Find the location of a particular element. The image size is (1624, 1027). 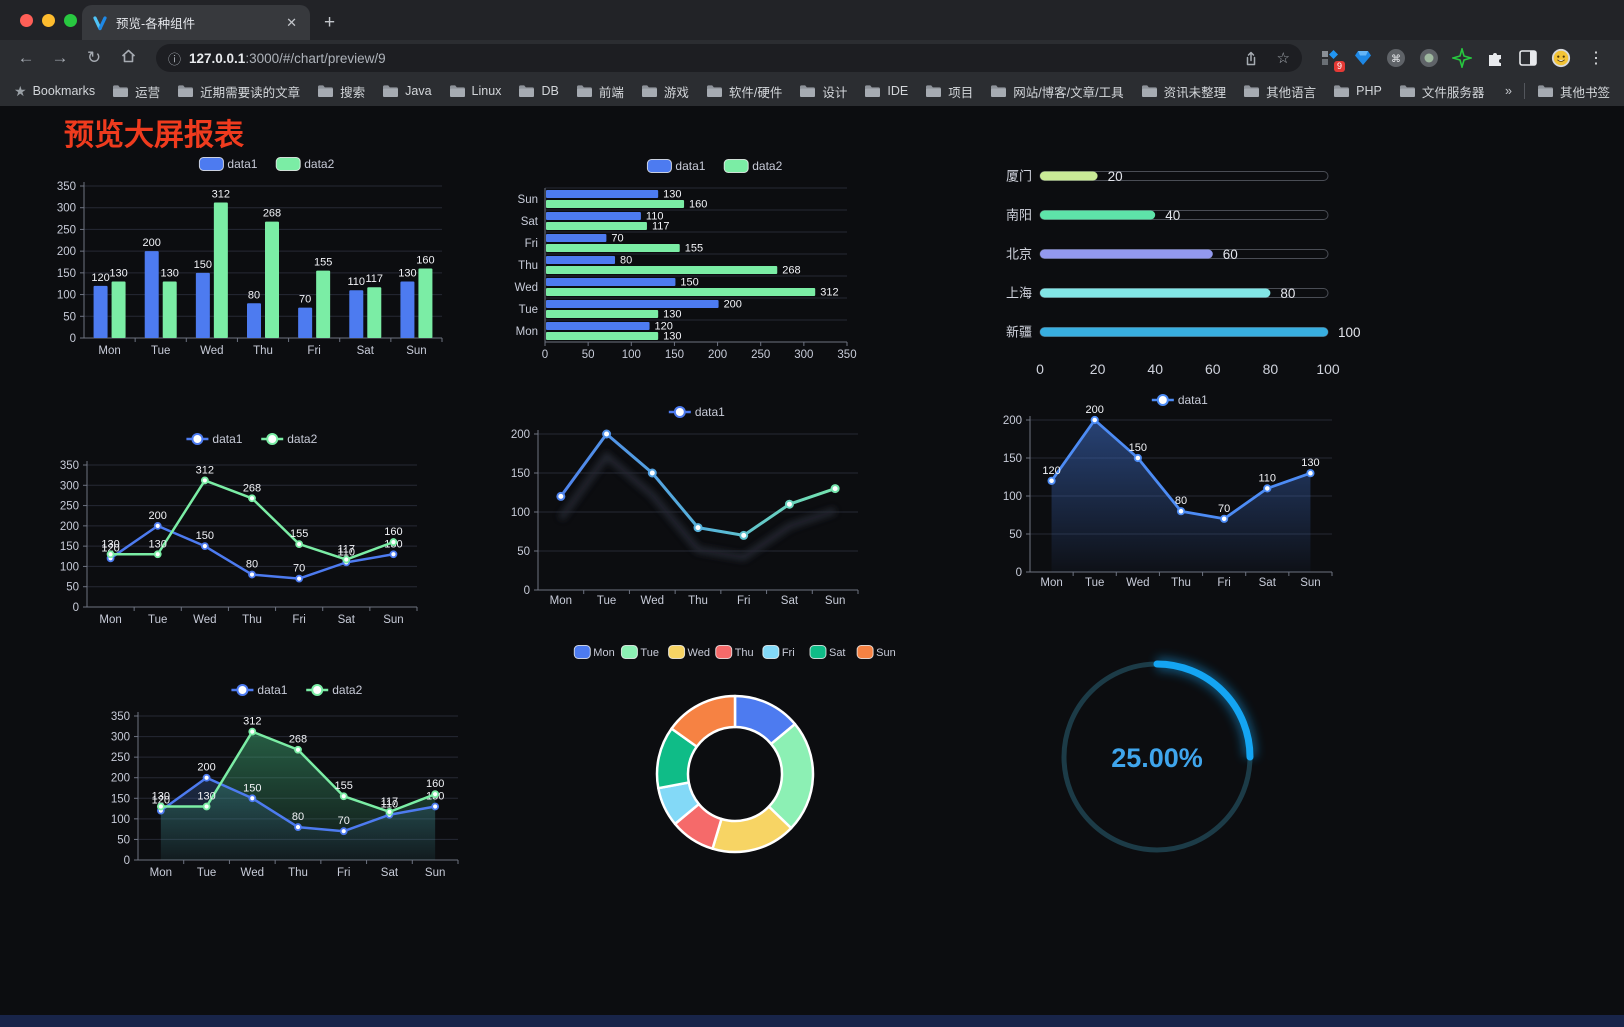

window-maximize-button is located at coordinates (70, 20).